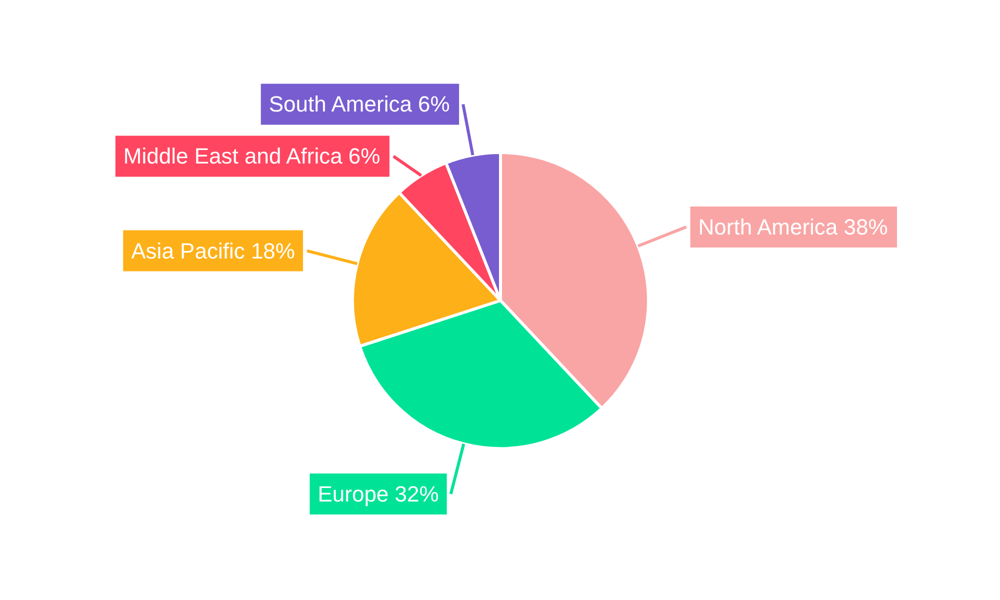 The width and height of the screenshot is (1000, 600). Describe the element at coordinates (359, 104) in the screenshot. I see `slice-label: South America 6%` at that location.